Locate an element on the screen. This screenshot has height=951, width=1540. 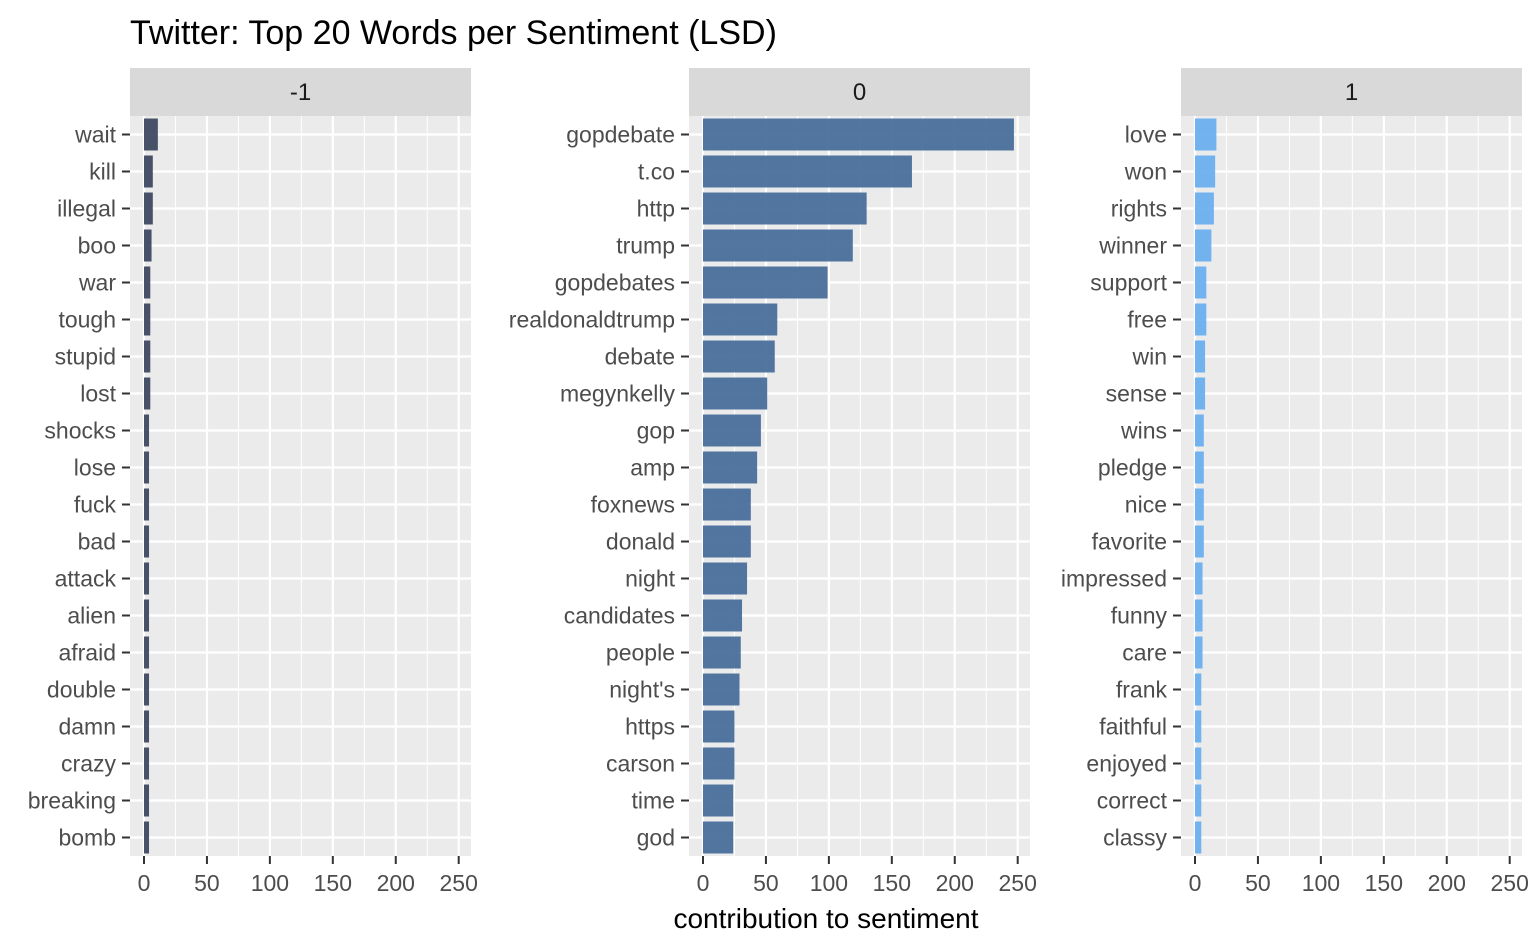
x-tick-label: 150 is located at coordinates (1384, 883).